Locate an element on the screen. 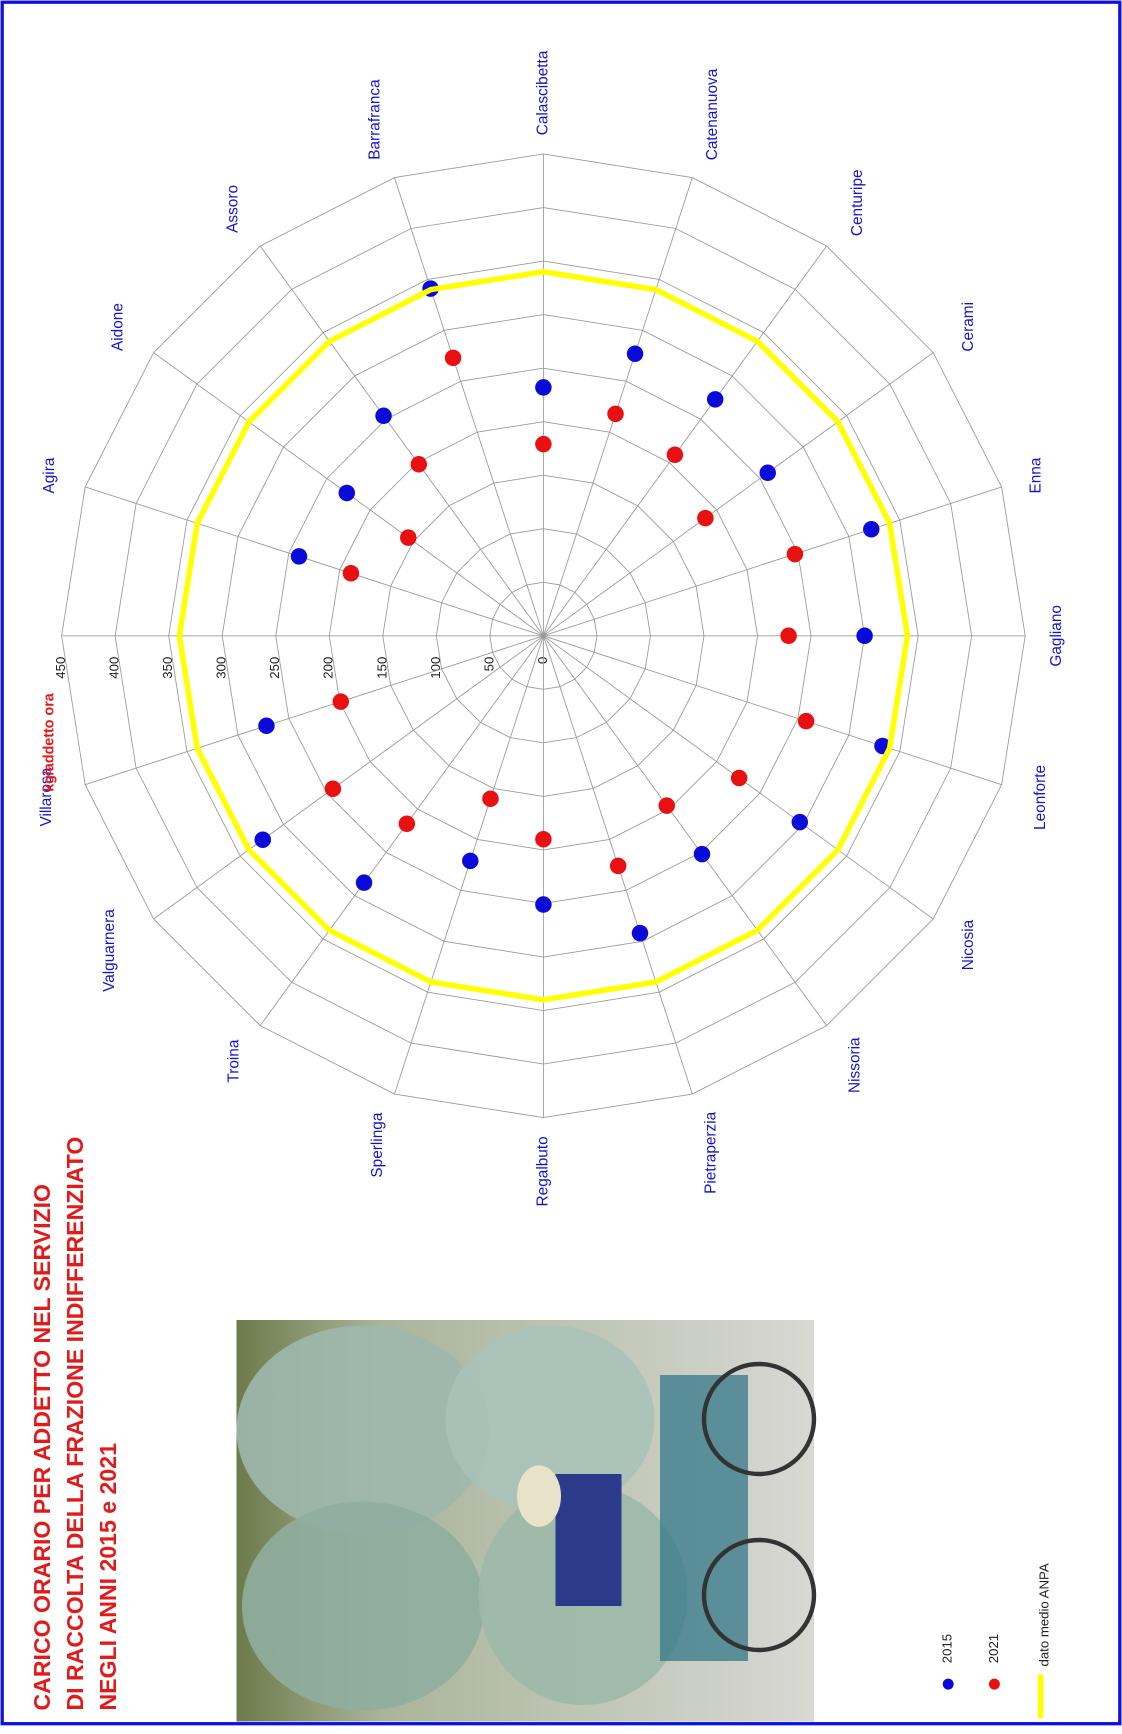 The image size is (1122, 1734). r-tick-label: 200 is located at coordinates (328, 668).